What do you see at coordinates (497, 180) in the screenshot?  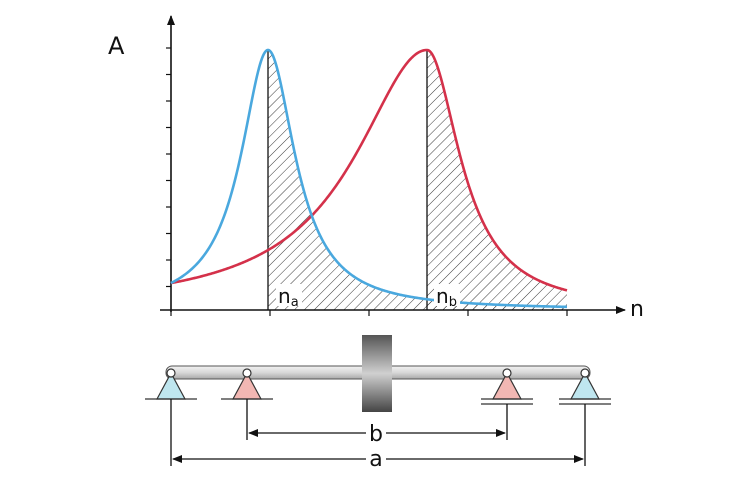 I see `hatched-area` at bounding box center [497, 180].